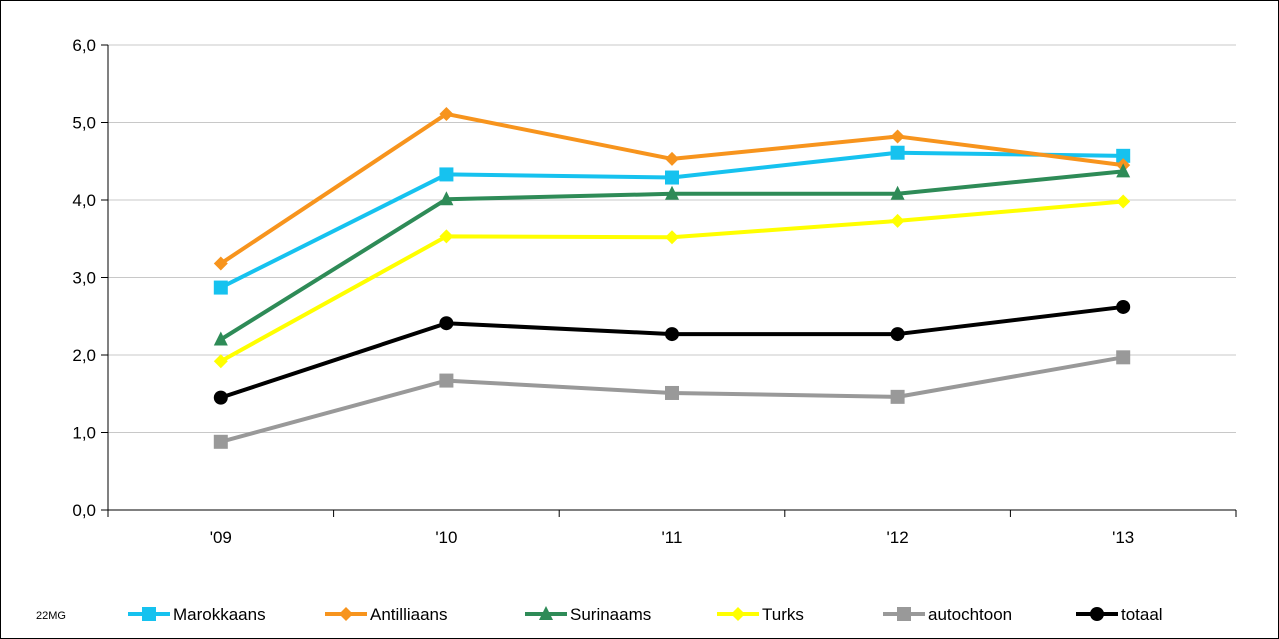 Image resolution: width=1279 pixels, height=639 pixels. I want to click on legend-item: Turks, so click(760, 614).